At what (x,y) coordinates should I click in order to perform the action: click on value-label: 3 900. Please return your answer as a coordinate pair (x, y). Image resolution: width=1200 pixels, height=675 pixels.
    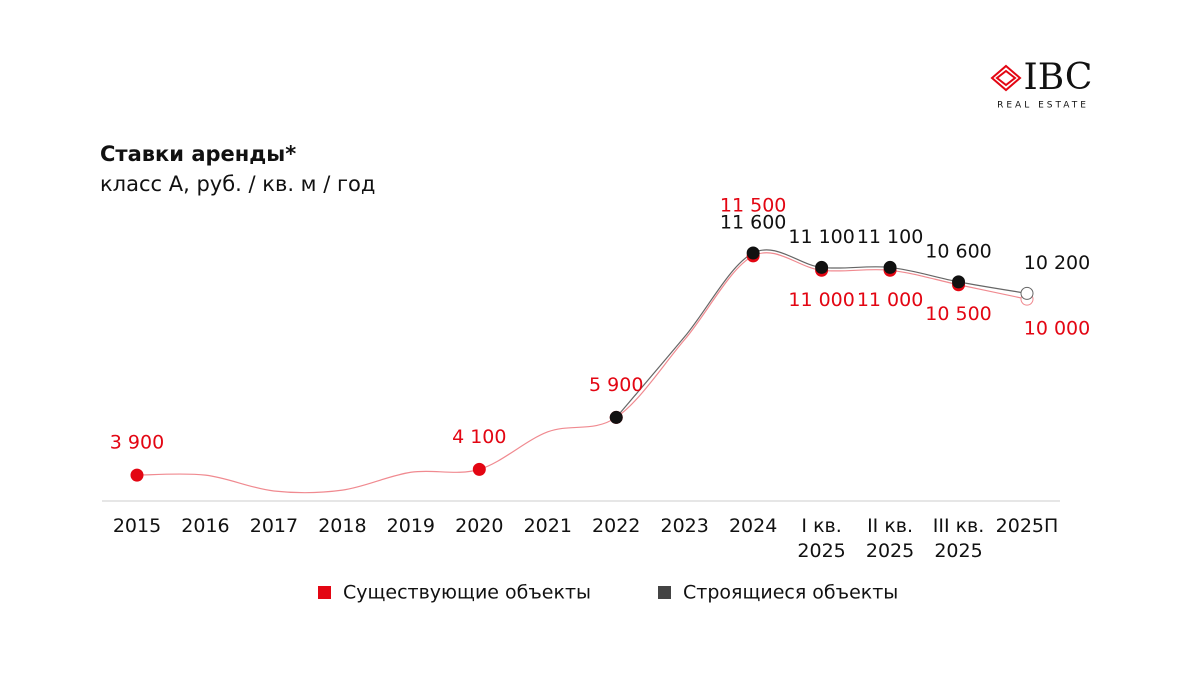
    Looking at the image, I should click on (137, 443).